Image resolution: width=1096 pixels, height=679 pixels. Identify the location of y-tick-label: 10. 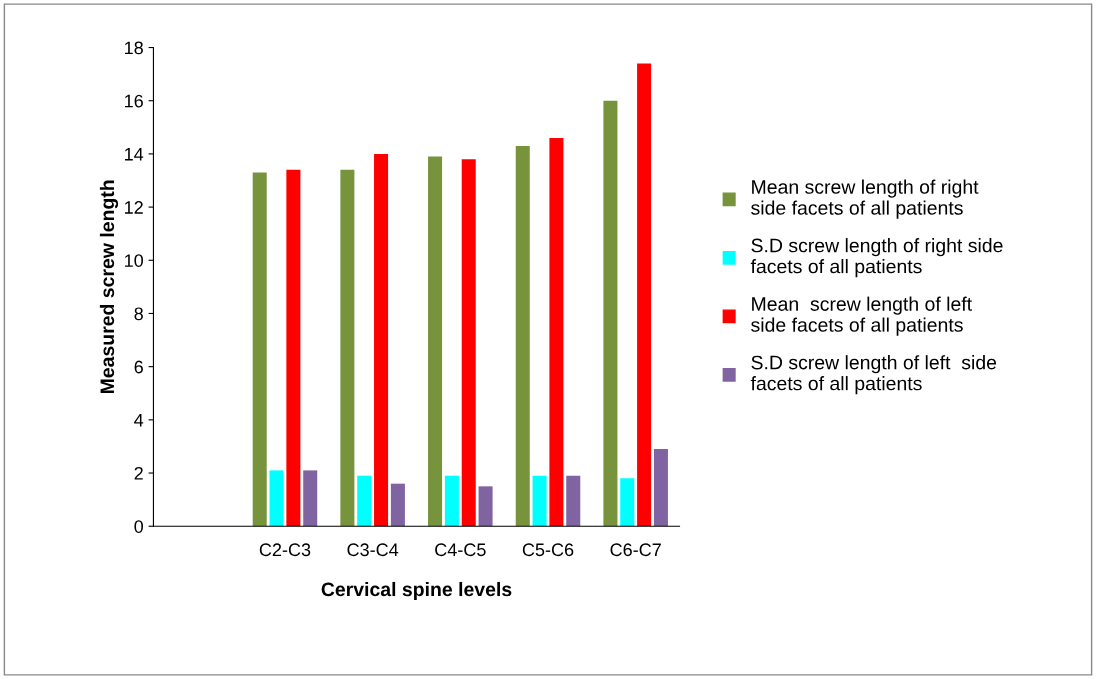
(134, 260).